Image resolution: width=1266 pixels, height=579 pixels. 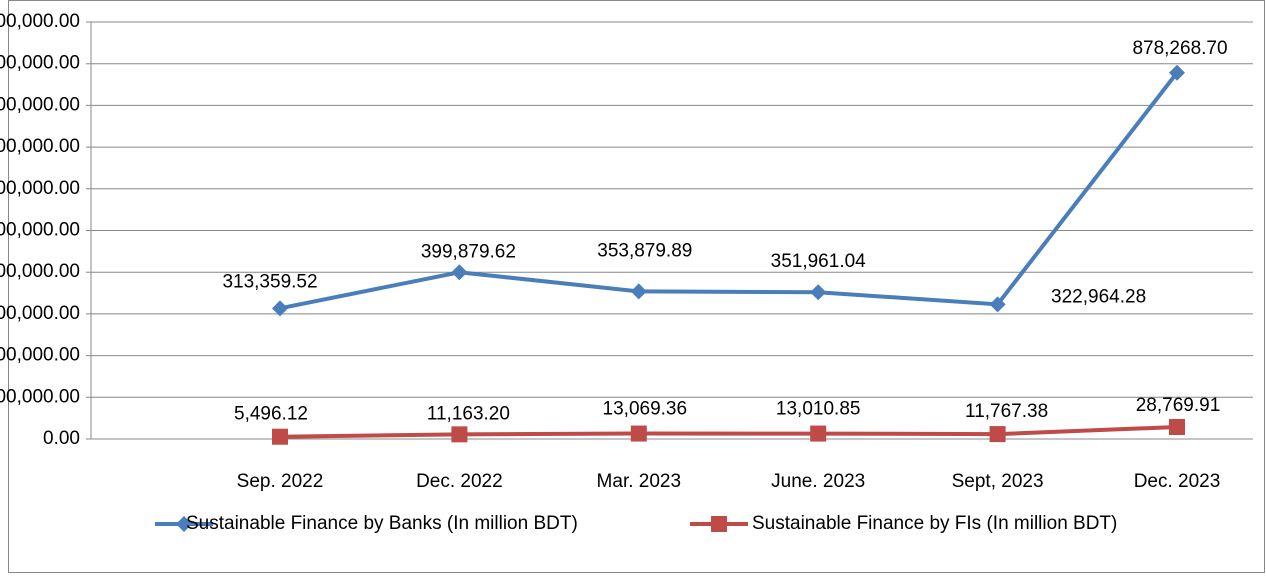 What do you see at coordinates (459, 481) in the screenshot?
I see `x-tick-label: Dec. 2022` at bounding box center [459, 481].